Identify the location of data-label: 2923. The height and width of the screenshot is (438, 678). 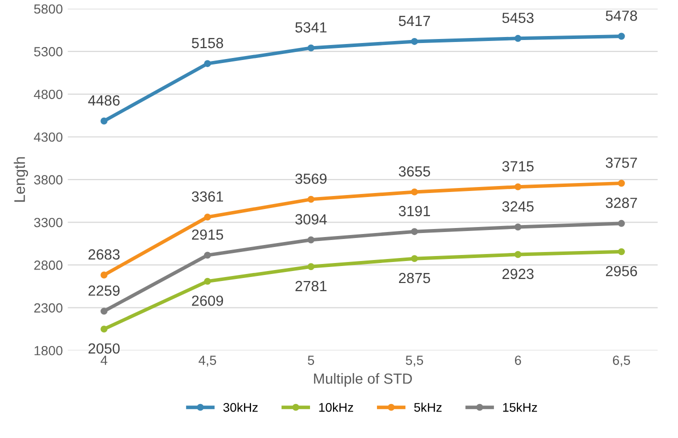
(518, 274).